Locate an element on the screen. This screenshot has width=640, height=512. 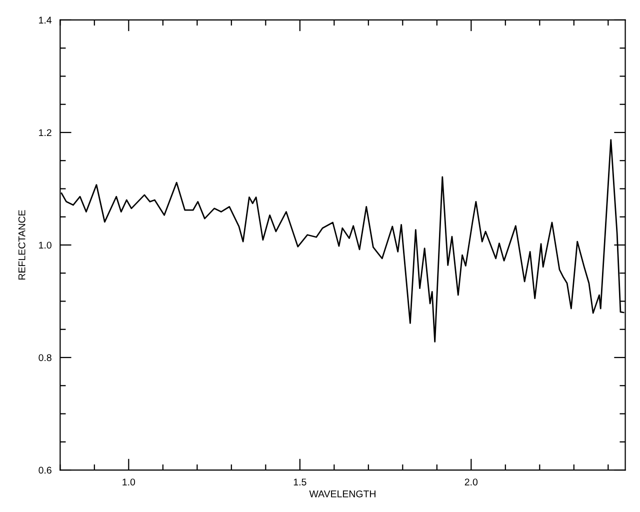
y-tick-label: 0.6 is located at coordinates (45, 470).